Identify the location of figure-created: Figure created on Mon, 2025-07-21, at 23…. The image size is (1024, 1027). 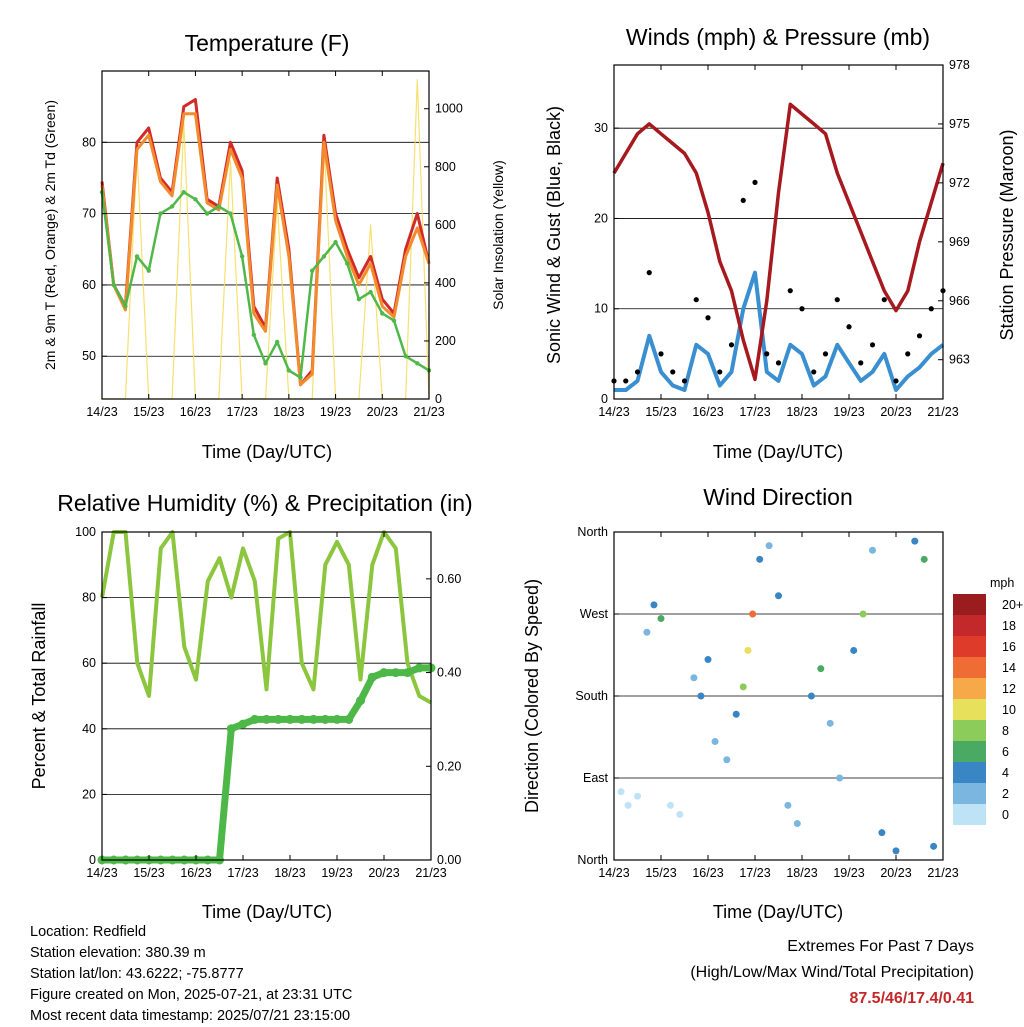
(191, 995).